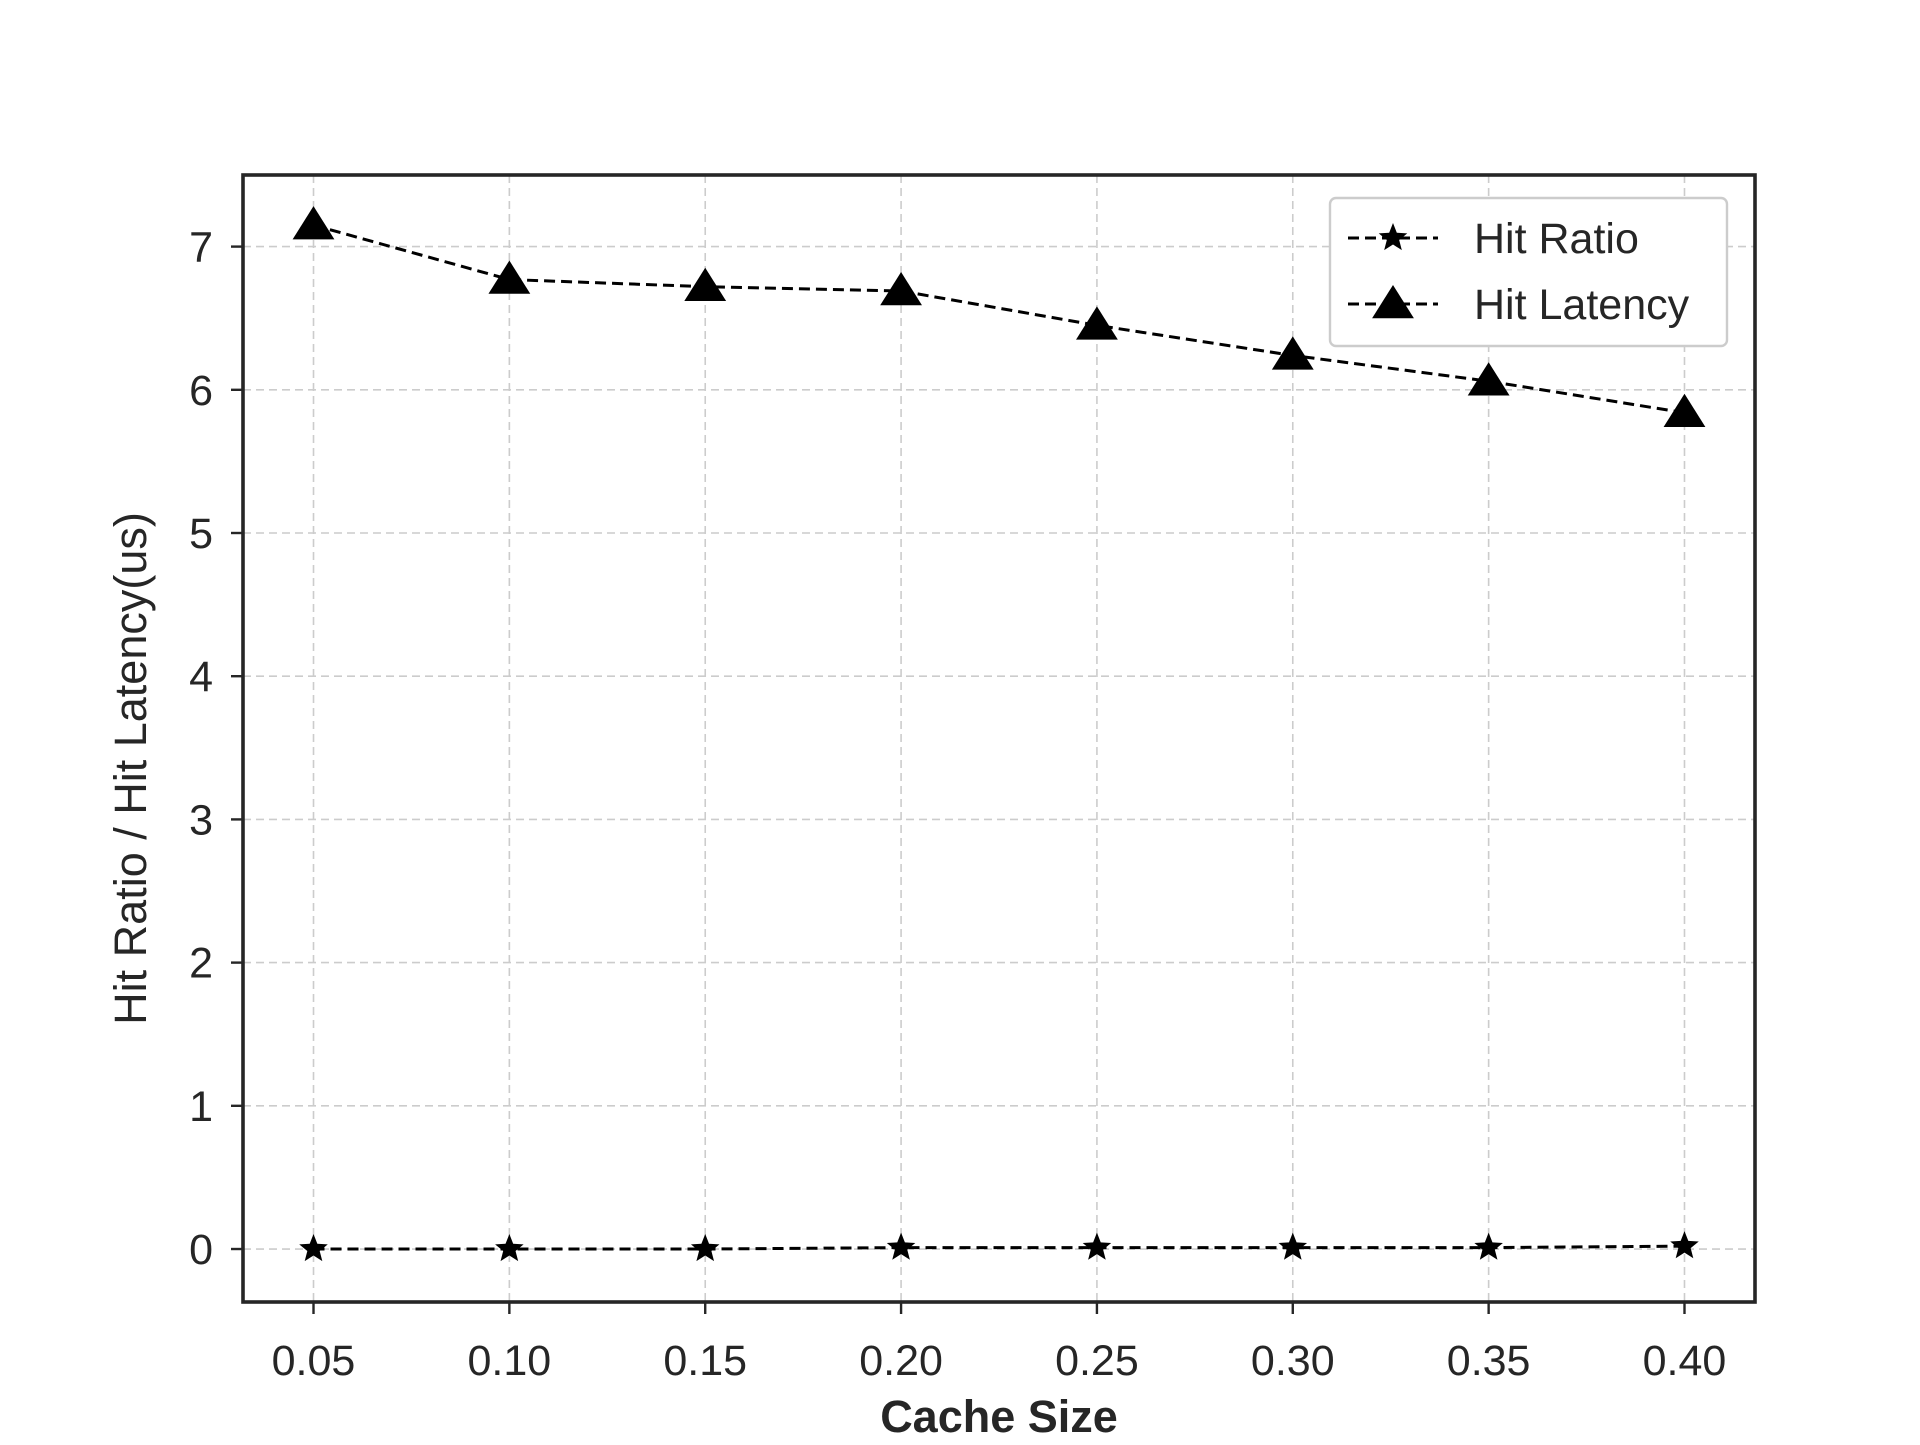 This screenshot has width=1920, height=1445. What do you see at coordinates (314, 1361) in the screenshot?
I see `x-tick-label: 0.05` at bounding box center [314, 1361].